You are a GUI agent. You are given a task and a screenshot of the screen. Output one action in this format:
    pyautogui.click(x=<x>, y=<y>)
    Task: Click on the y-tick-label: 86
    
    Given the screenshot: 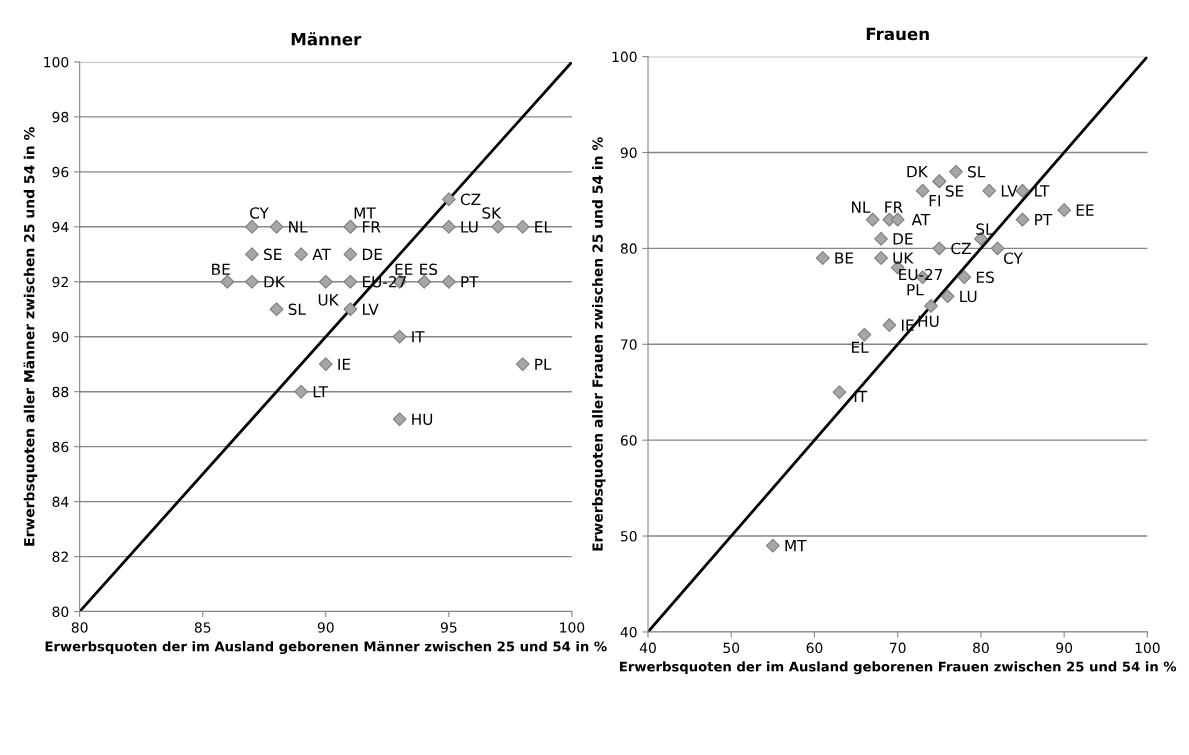 What is the action you would take?
    pyautogui.click(x=60, y=447)
    